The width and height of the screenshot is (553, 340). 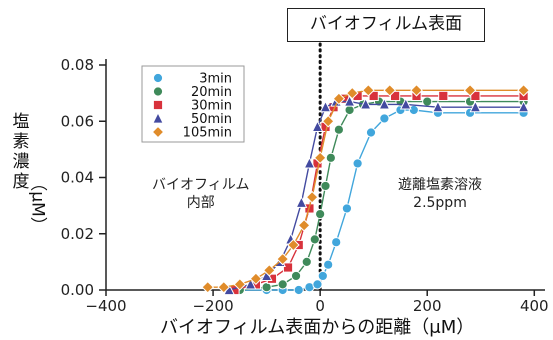 I want to click on y-tick-label: 0.00, so click(x=77, y=290).